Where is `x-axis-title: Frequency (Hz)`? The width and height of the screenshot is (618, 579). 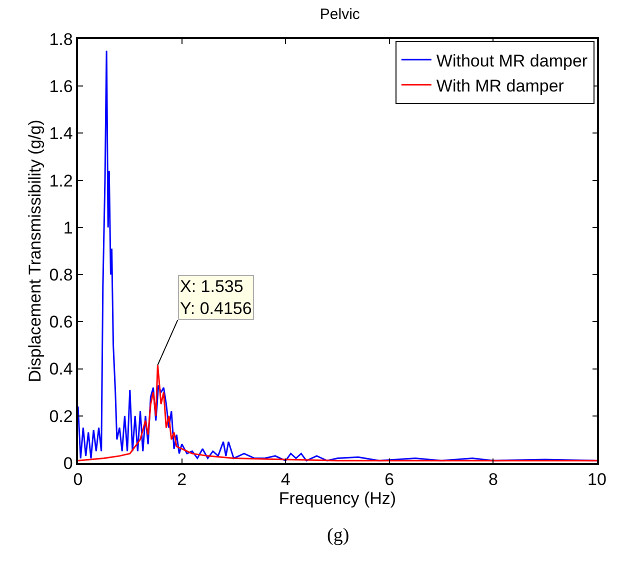
x-axis-title: Frequency (Hz) is located at coordinates (337, 498).